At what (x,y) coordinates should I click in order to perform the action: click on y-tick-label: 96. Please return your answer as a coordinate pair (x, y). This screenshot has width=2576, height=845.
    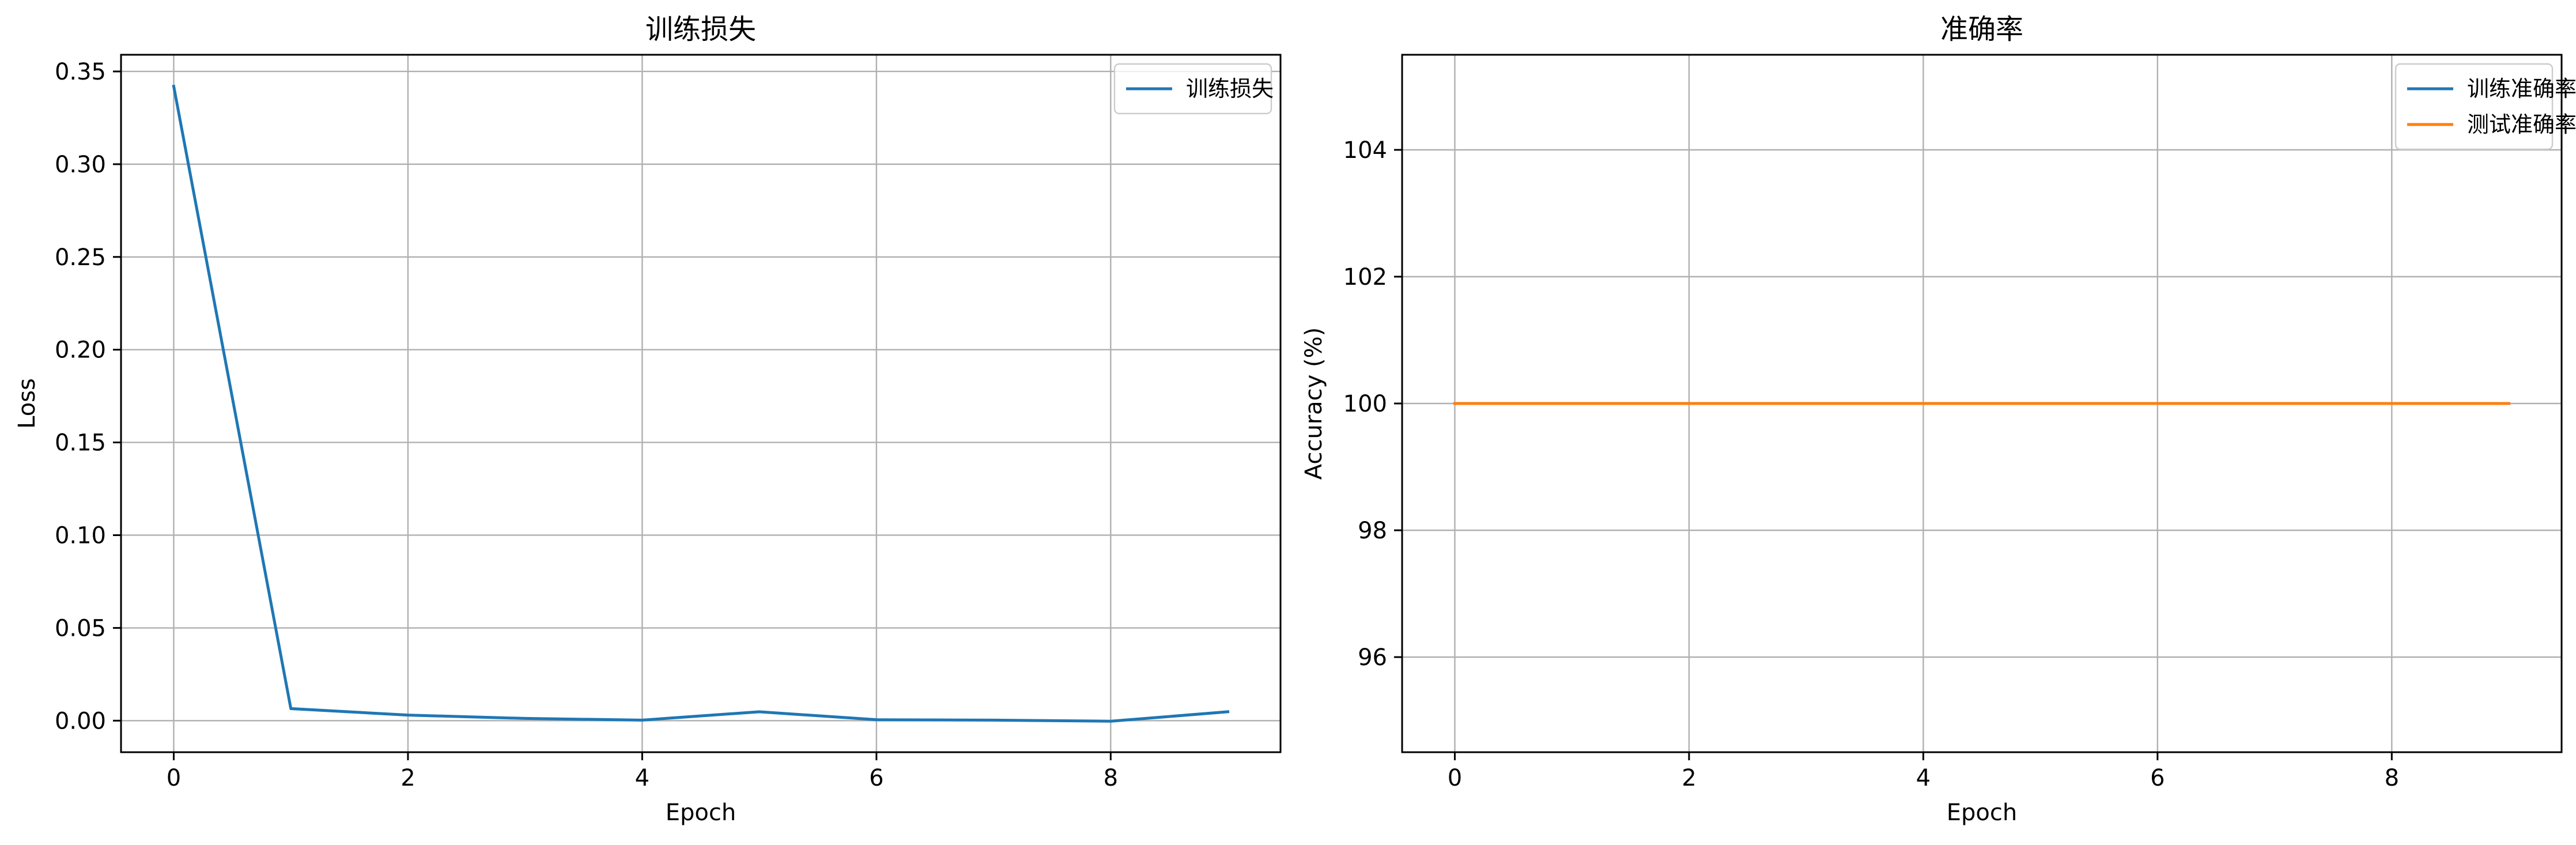
    Looking at the image, I should click on (1372, 657).